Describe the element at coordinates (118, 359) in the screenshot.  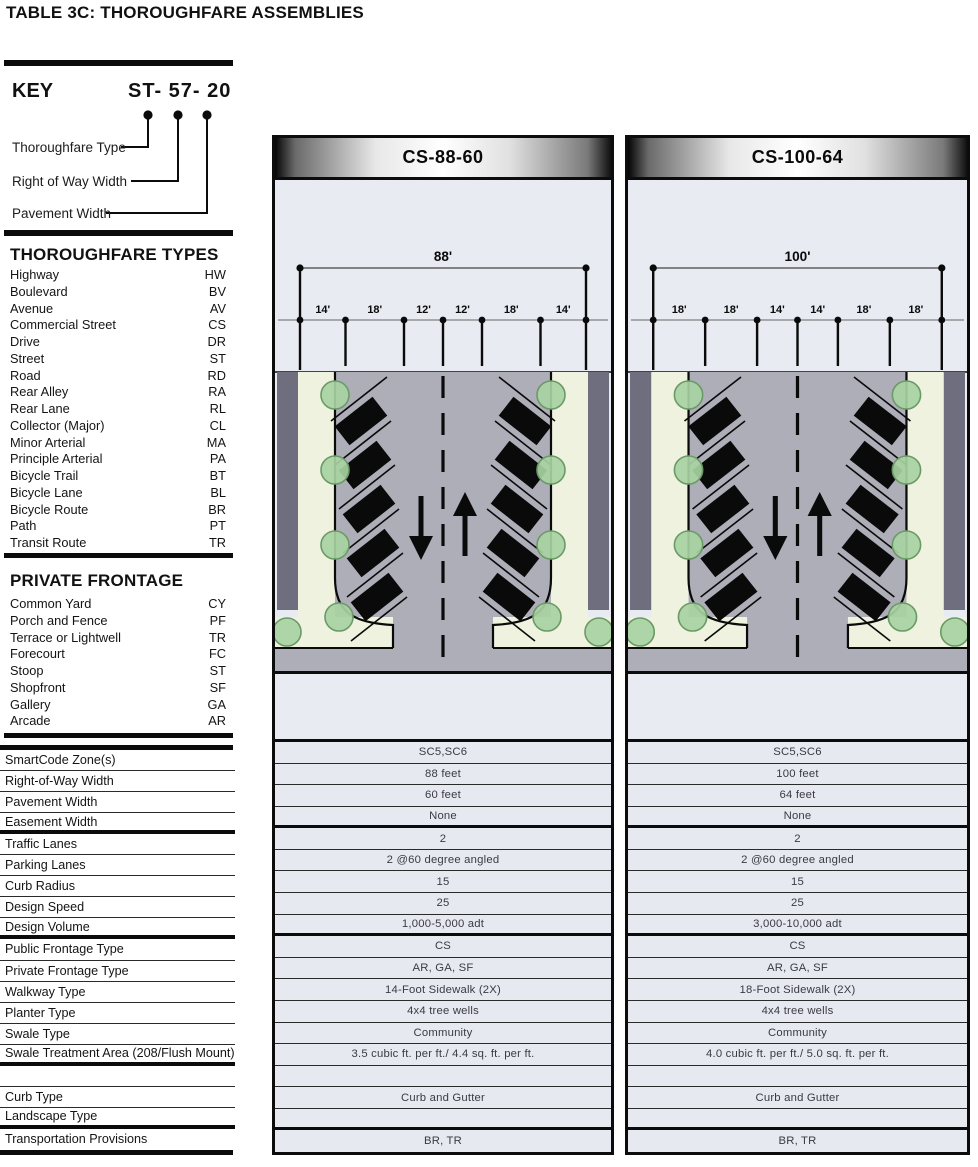
I see `list-item: Street ST` at that location.